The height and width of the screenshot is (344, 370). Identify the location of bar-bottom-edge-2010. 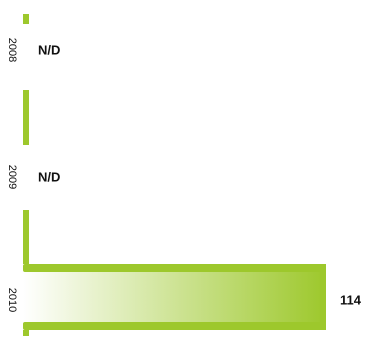
(174, 326).